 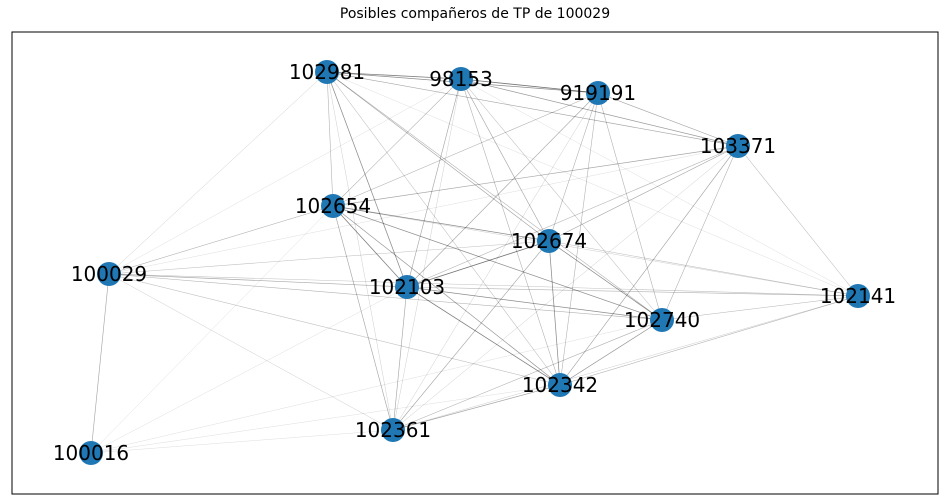 I want to click on node-label-102342: 102342, so click(x=560, y=385).